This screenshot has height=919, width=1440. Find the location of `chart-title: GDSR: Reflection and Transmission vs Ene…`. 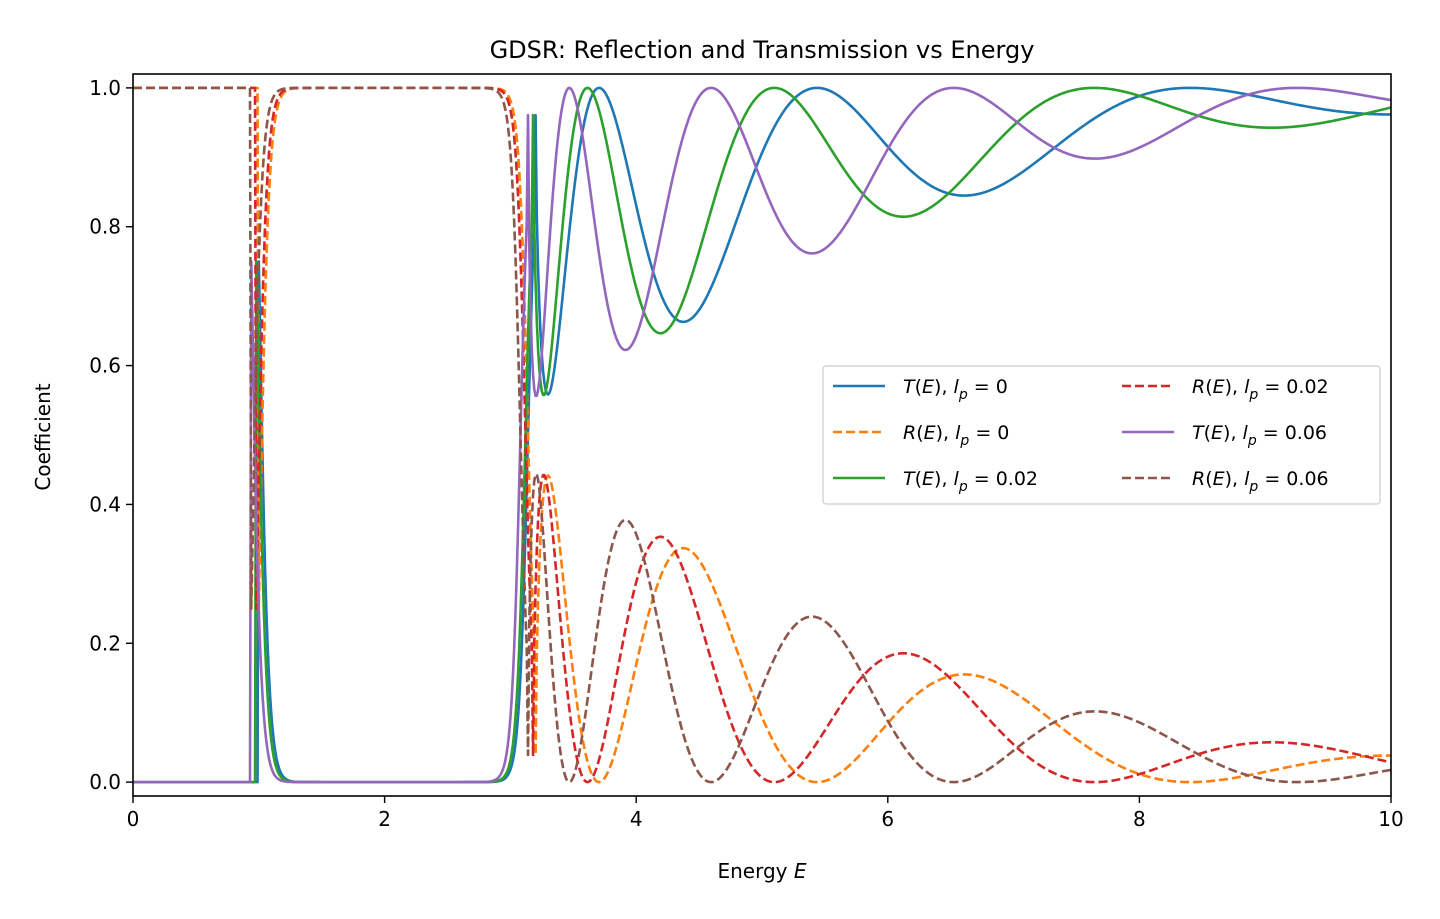

chart-title: GDSR: Reflection and Transmission vs Ene… is located at coordinates (762, 50).